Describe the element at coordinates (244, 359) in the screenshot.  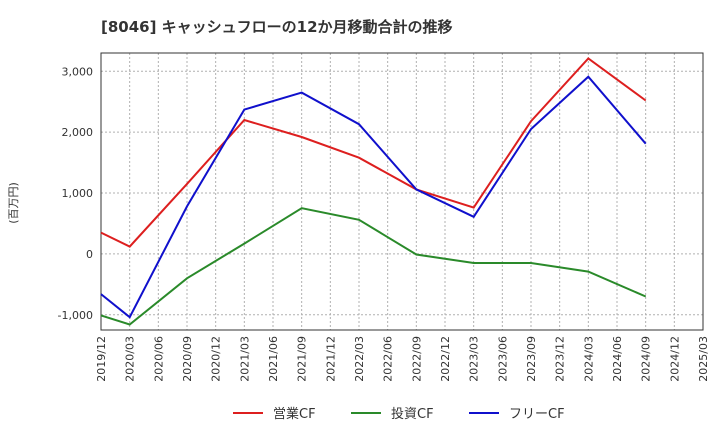
I see `x-tick-label: 2021/03` at that location.